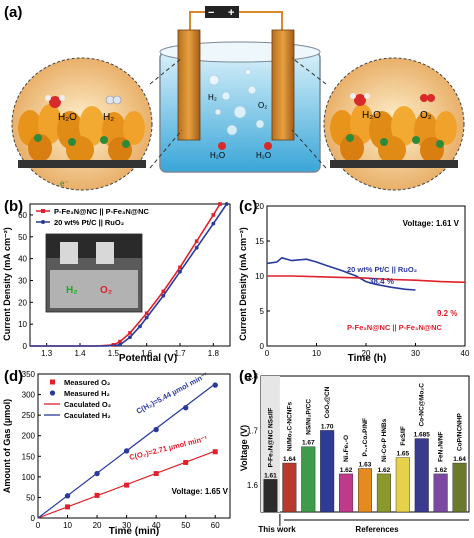 This screenshot has width=474, height=538. I want to click on chart-e-category-label: P₀.₈Co₂P/NF, so click(365, 437).